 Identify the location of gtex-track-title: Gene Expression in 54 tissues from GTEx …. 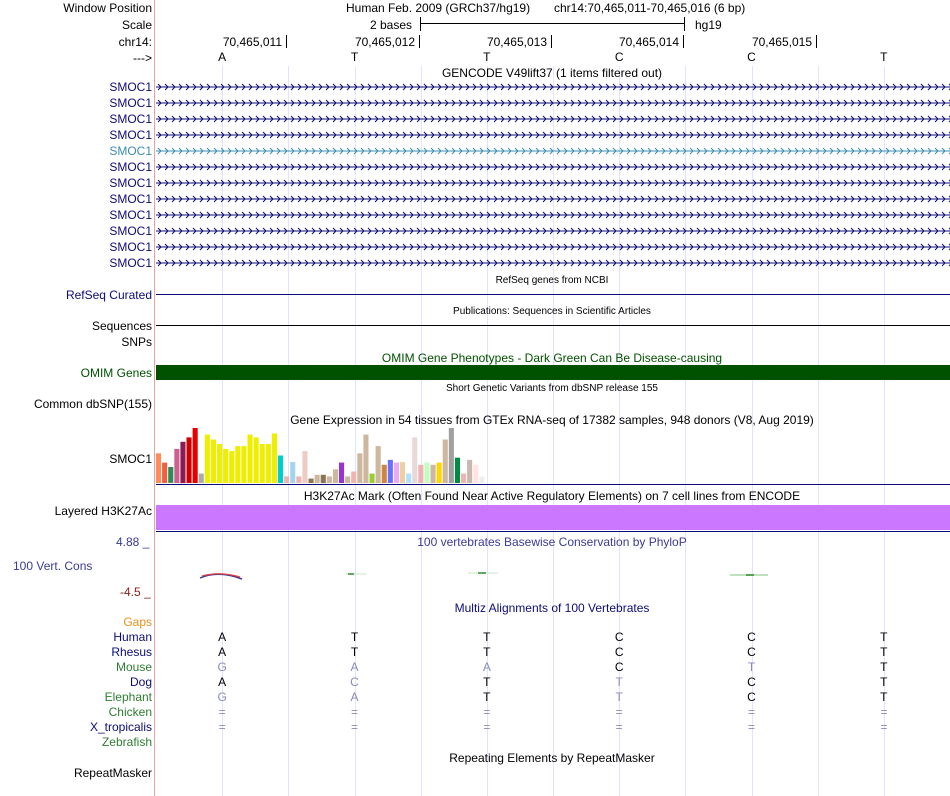
(552, 420).